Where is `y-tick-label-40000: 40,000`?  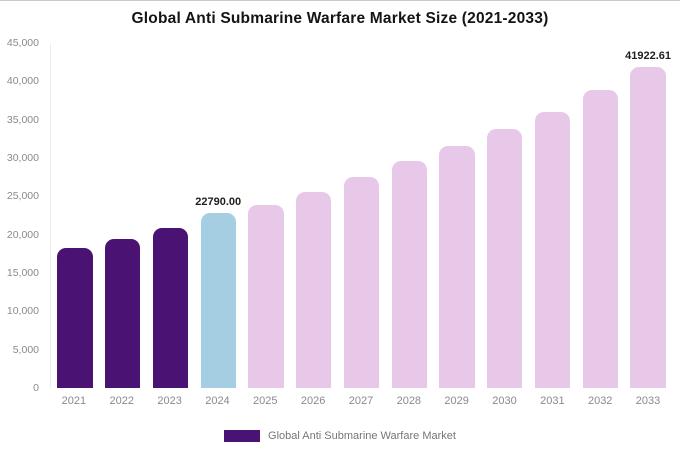 y-tick-label-40000: 40,000 is located at coordinates (22, 81).